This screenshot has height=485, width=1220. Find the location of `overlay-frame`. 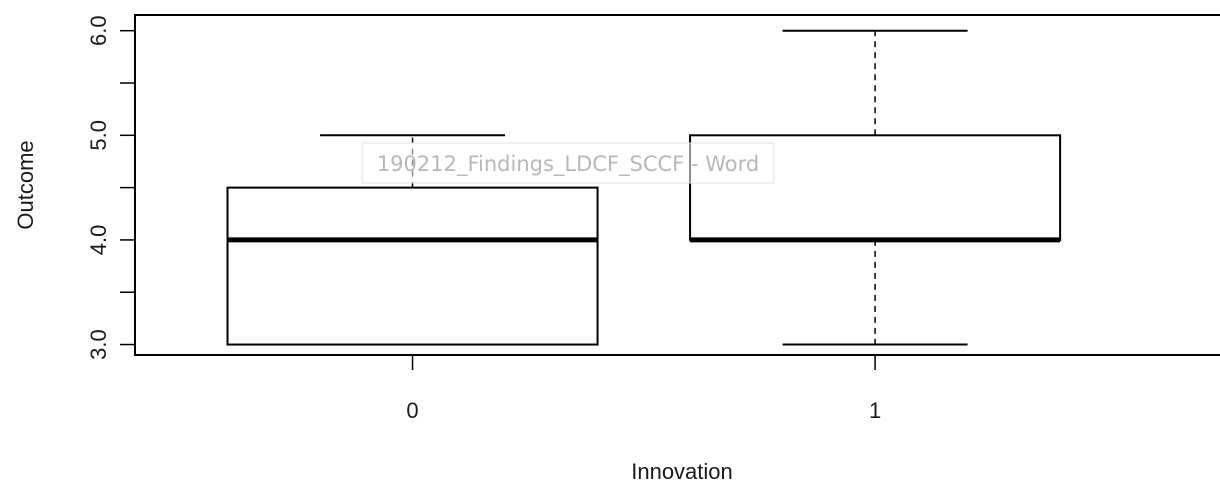

overlay-frame is located at coordinates (568, 163).